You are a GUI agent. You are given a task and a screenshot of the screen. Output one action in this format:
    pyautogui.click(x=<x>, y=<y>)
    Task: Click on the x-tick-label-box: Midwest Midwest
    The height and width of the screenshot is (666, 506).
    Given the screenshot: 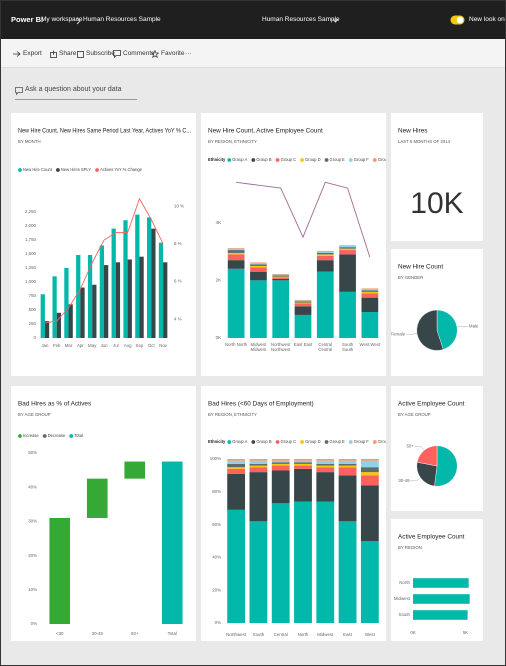 What is the action you would take?
    pyautogui.click(x=259, y=347)
    